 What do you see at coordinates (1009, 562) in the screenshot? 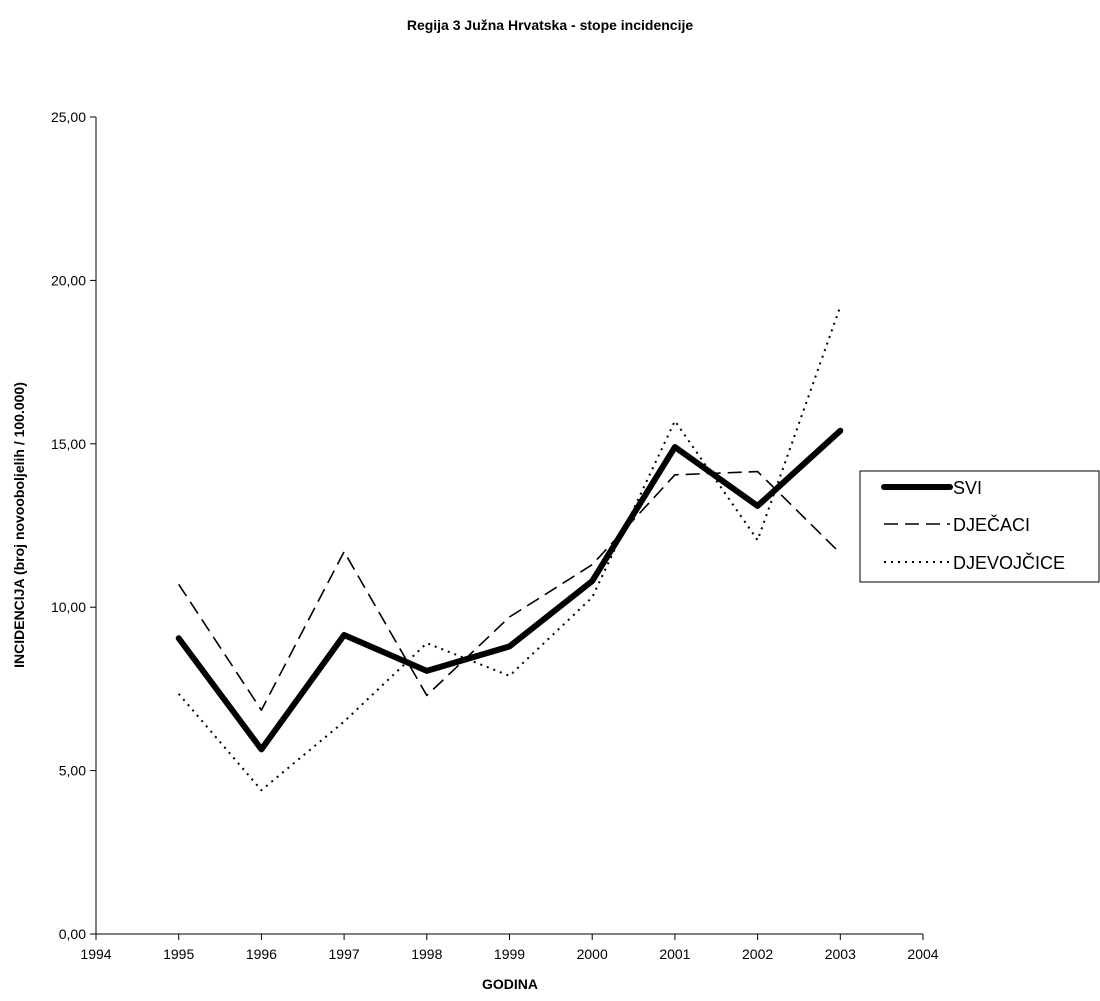
I see `legend-label-2: DJEVOJČICE` at bounding box center [1009, 562].